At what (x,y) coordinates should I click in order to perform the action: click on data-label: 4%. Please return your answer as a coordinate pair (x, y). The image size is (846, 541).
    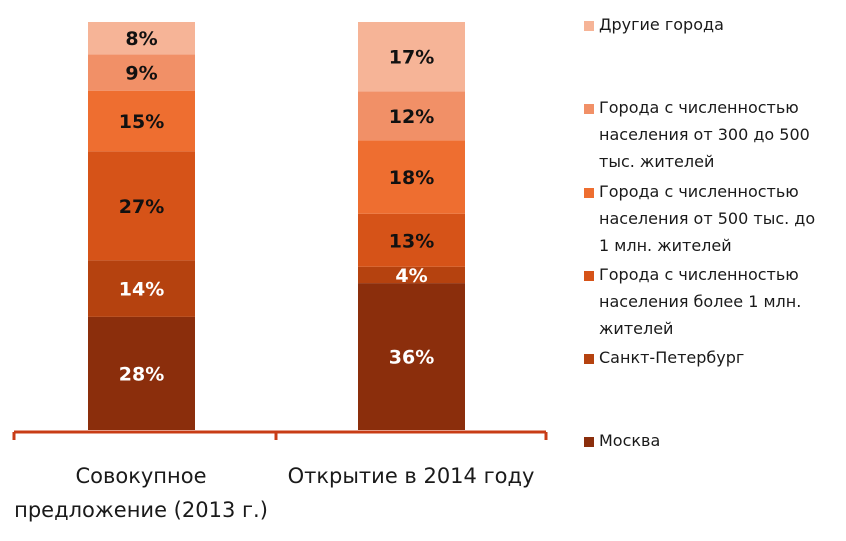
    Looking at the image, I should click on (411, 276).